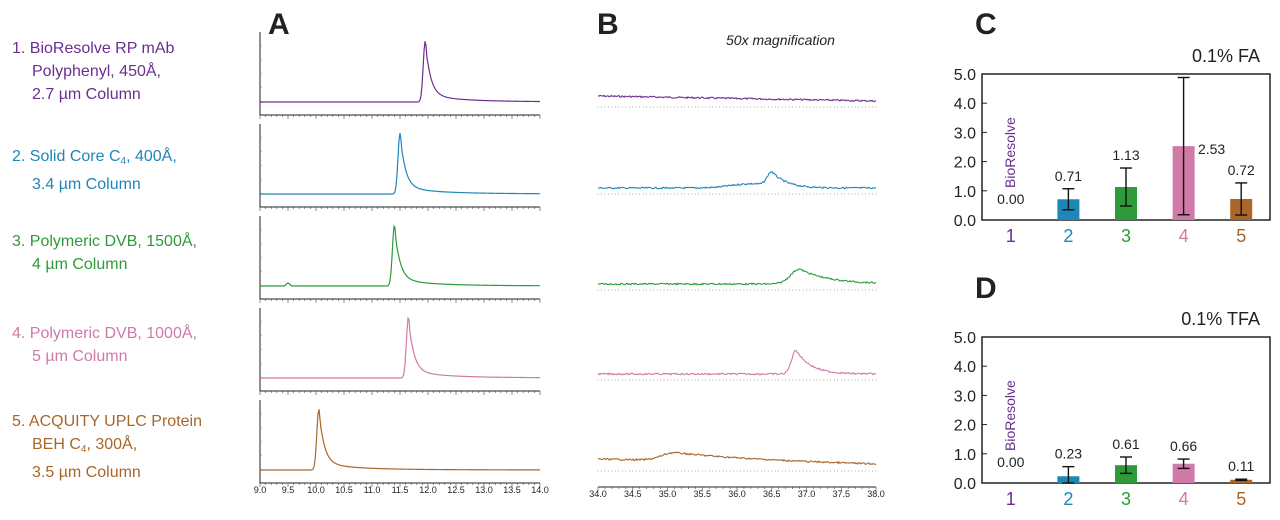 Image resolution: width=1280 pixels, height=520 pixels. I want to click on panel-d-y-tick-label: 3.0, so click(965, 396).